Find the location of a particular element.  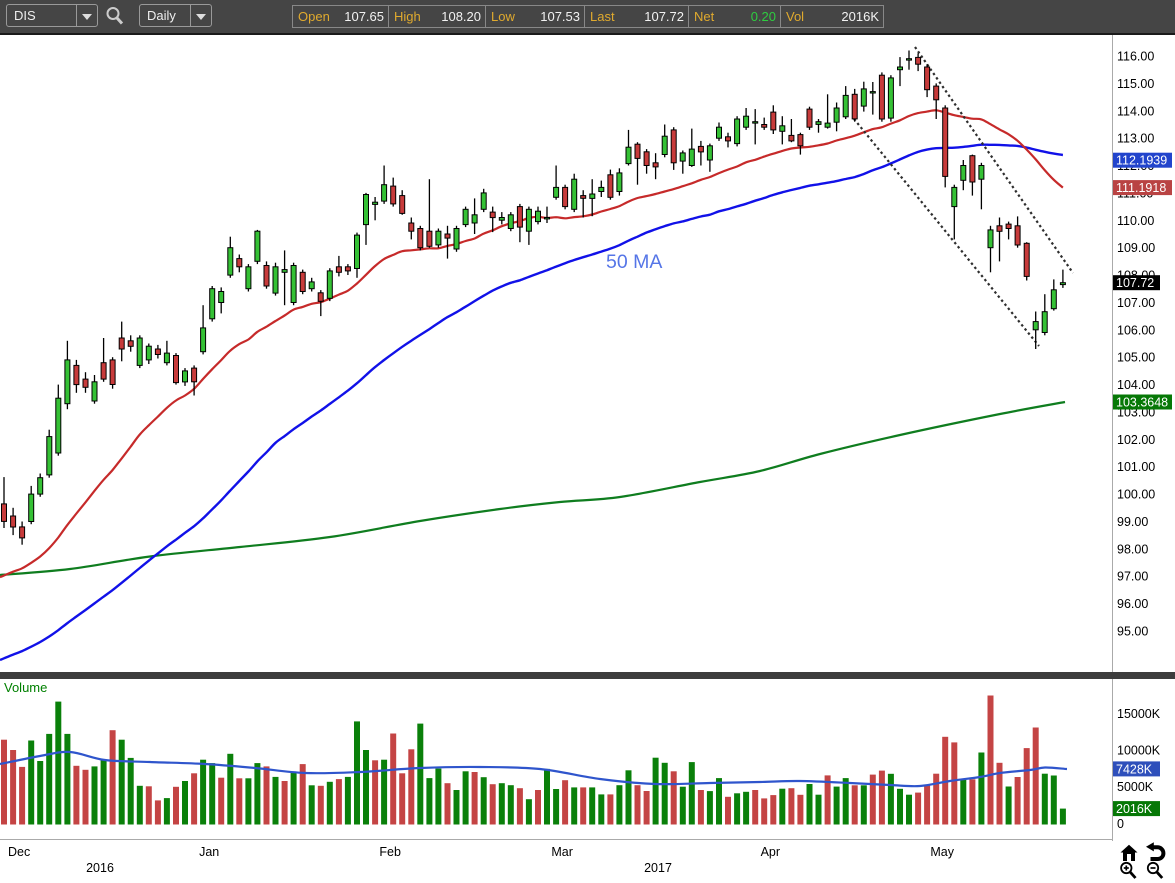

svg-text: 104.00 is located at coordinates (1136, 385).